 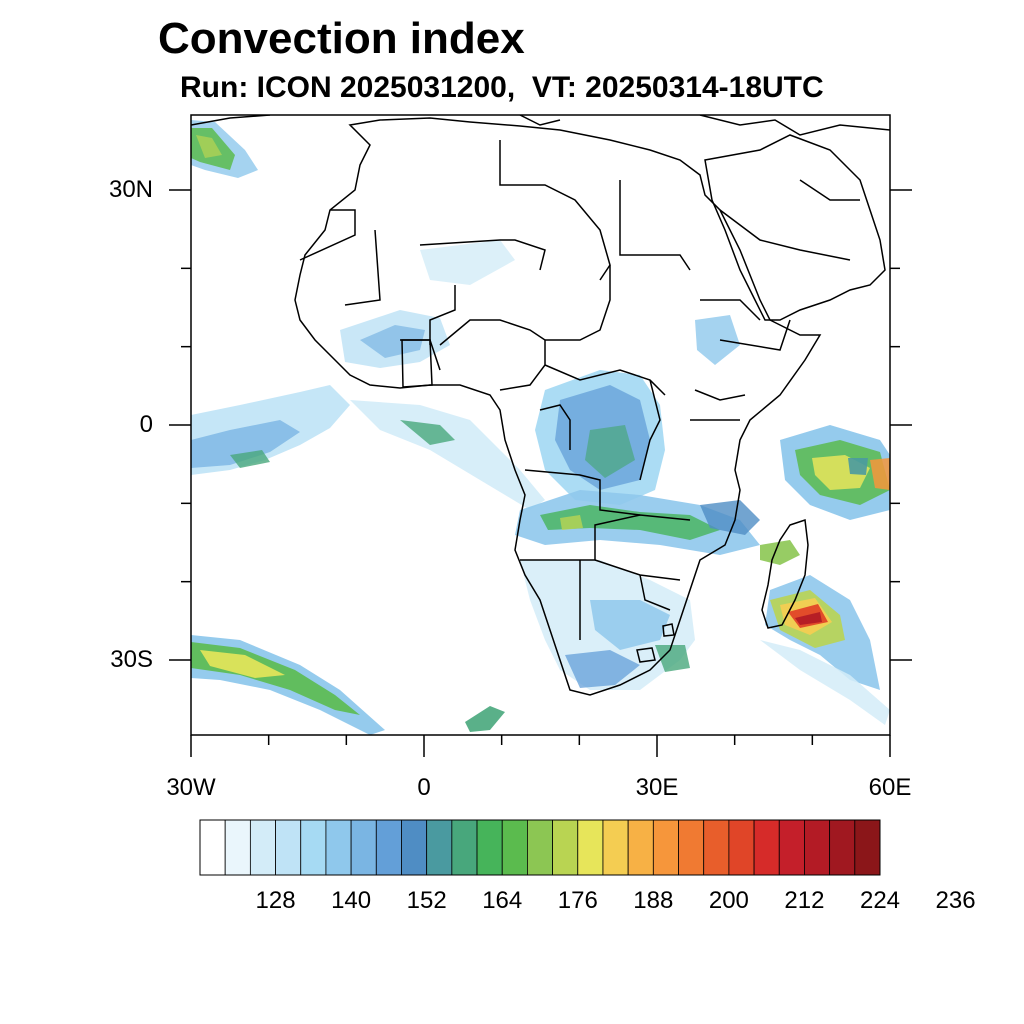 I want to click on colorbar-tick-label: 152, so click(x=426, y=900).